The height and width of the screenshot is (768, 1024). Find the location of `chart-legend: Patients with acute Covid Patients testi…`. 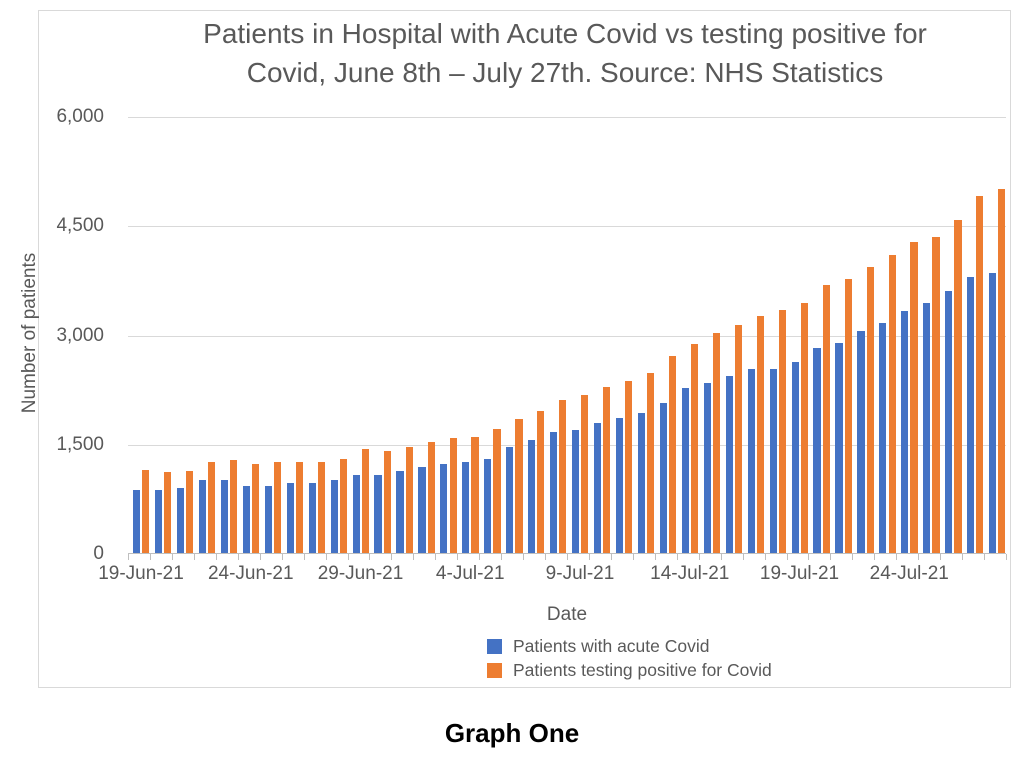

chart-legend: Patients with acute Covid Patients testi… is located at coordinates (629, 658).